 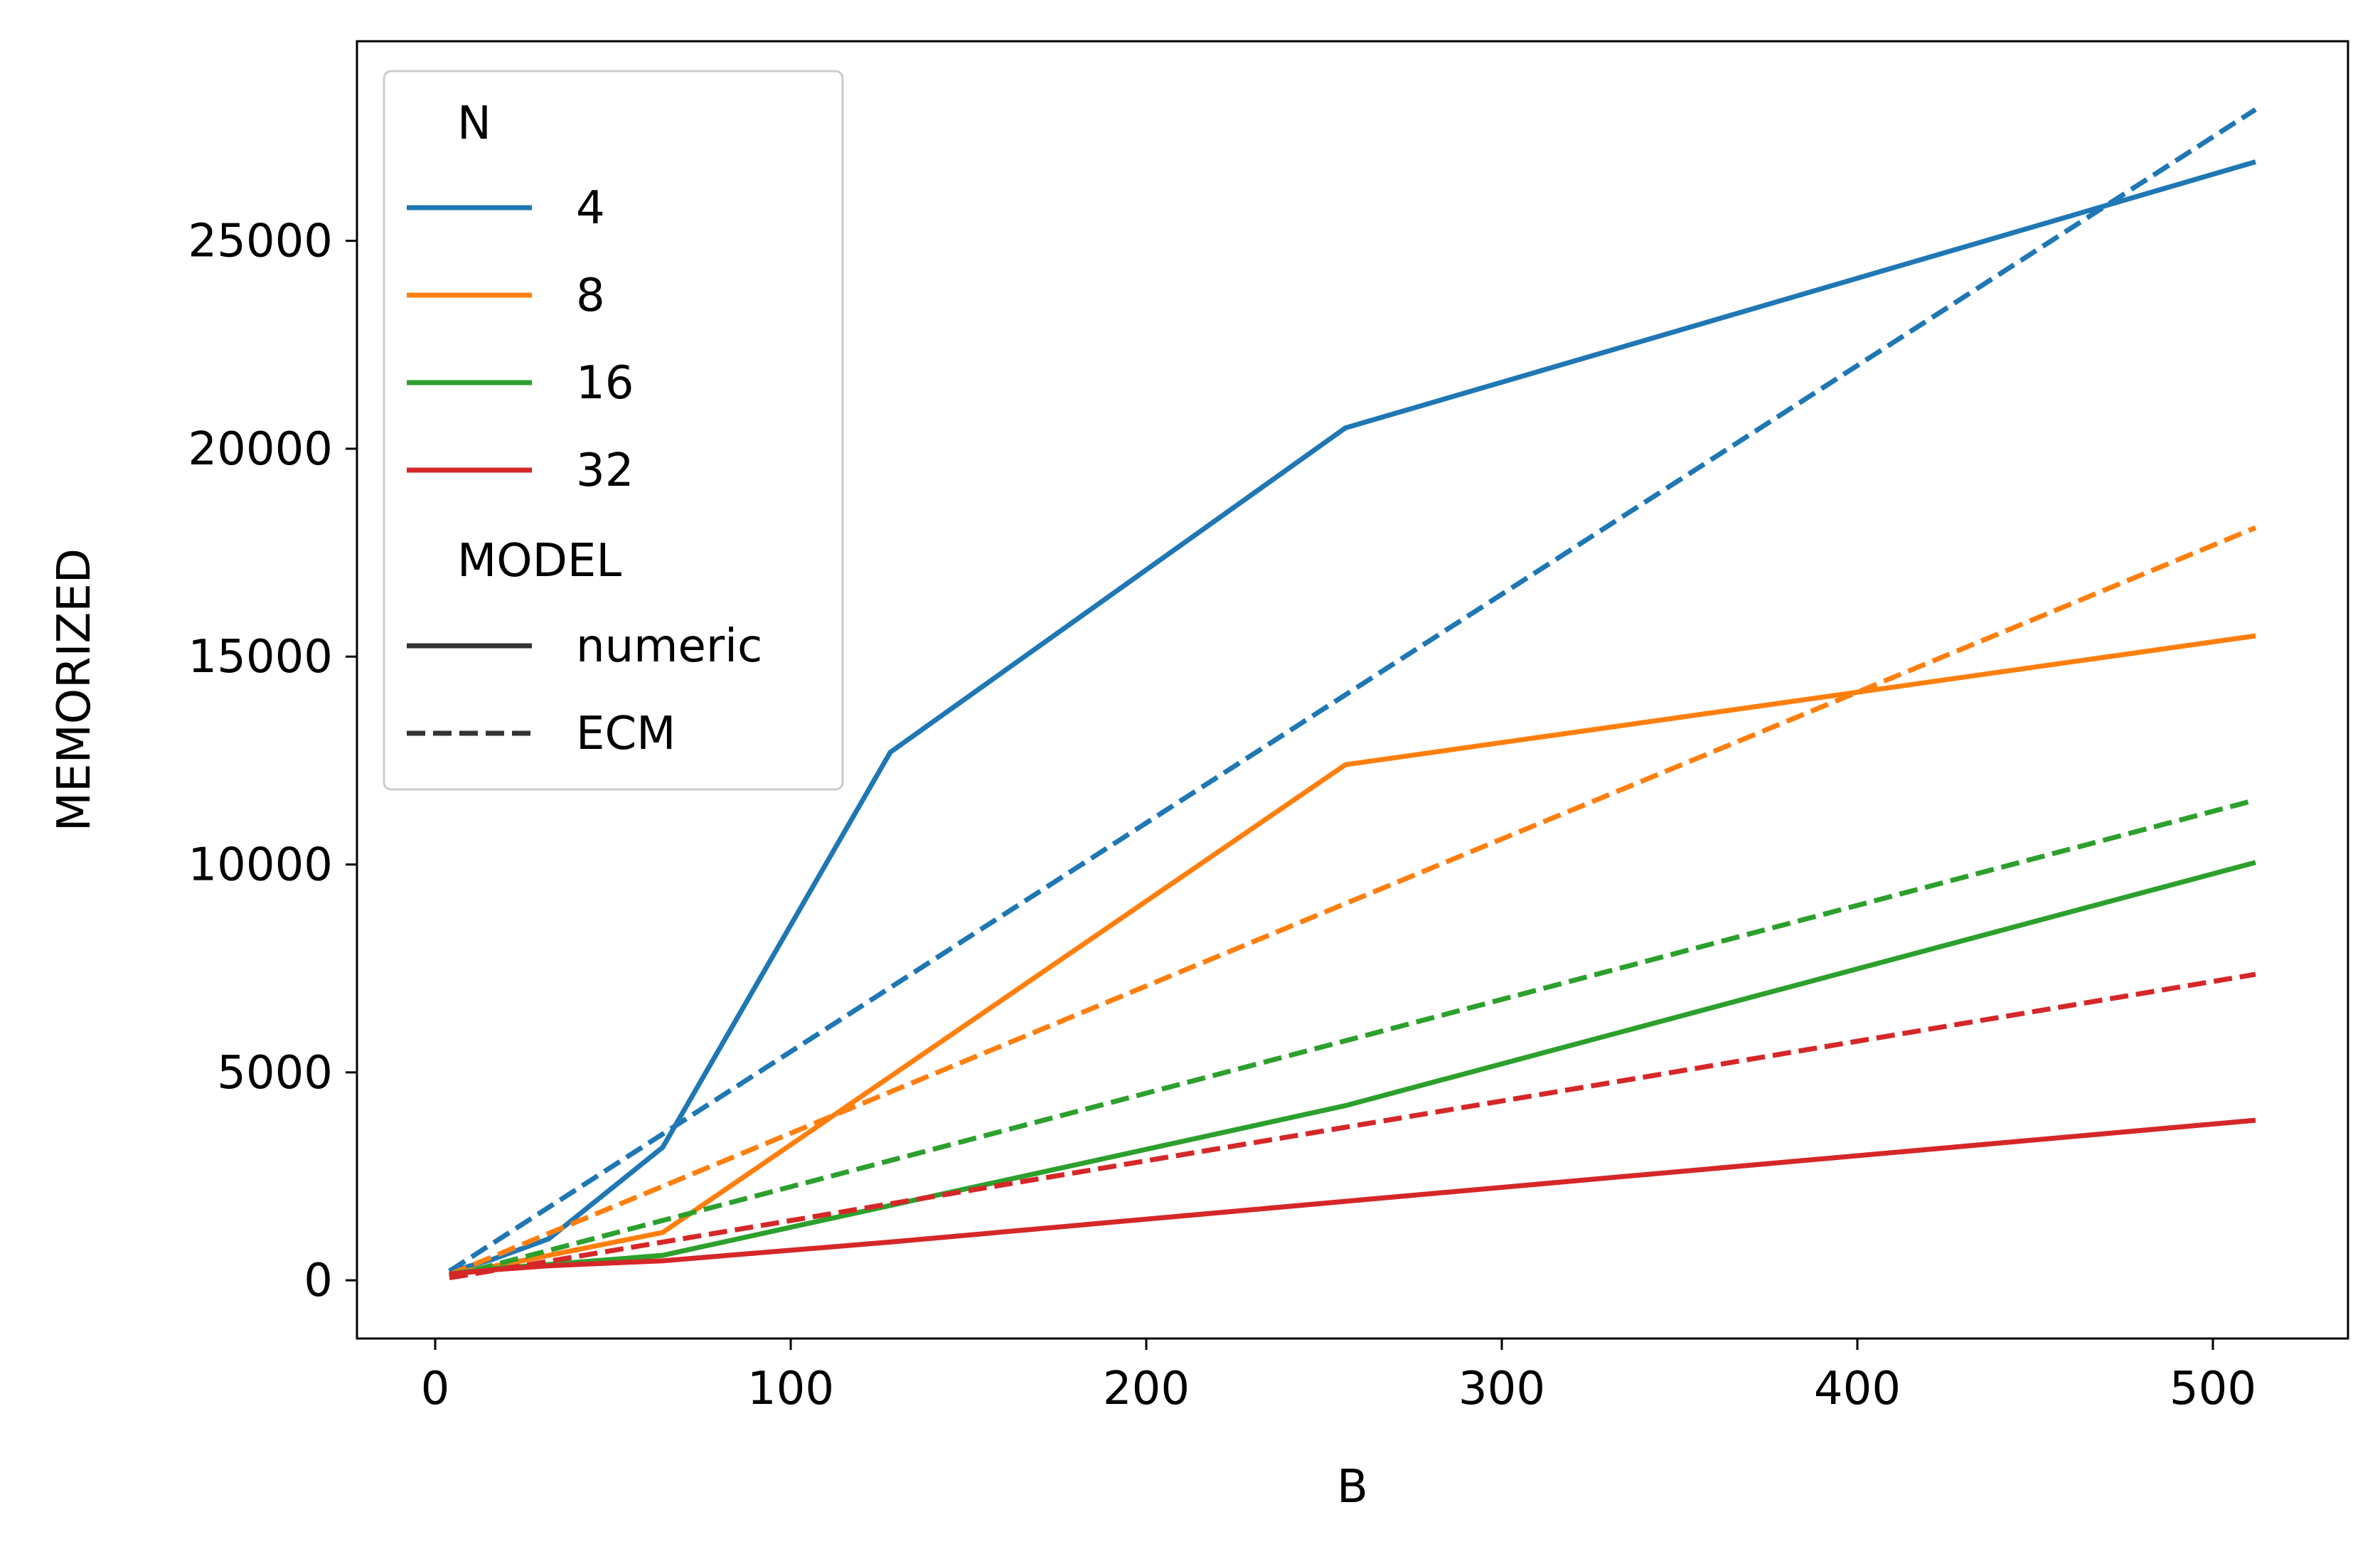 What do you see at coordinates (584, 690) in the screenshot?
I see `legend-style-entries: numeric ECM` at bounding box center [584, 690].